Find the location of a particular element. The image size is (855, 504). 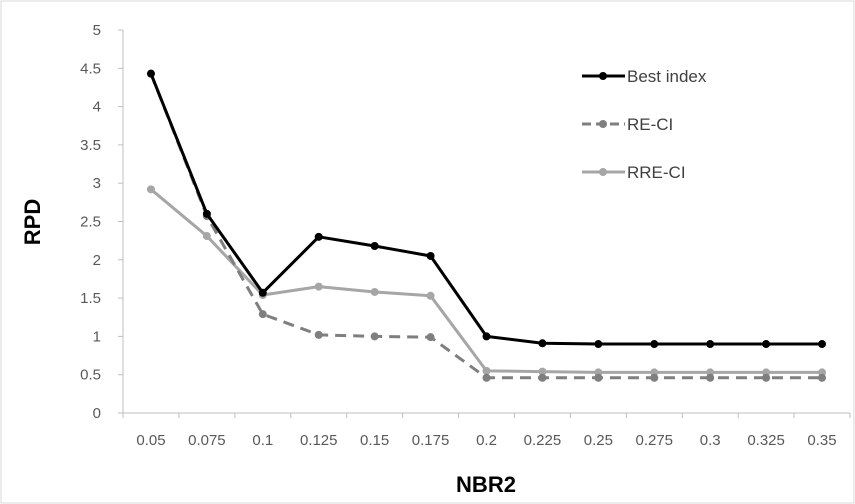

y-tick-label: 1.5 is located at coordinates (90, 298).